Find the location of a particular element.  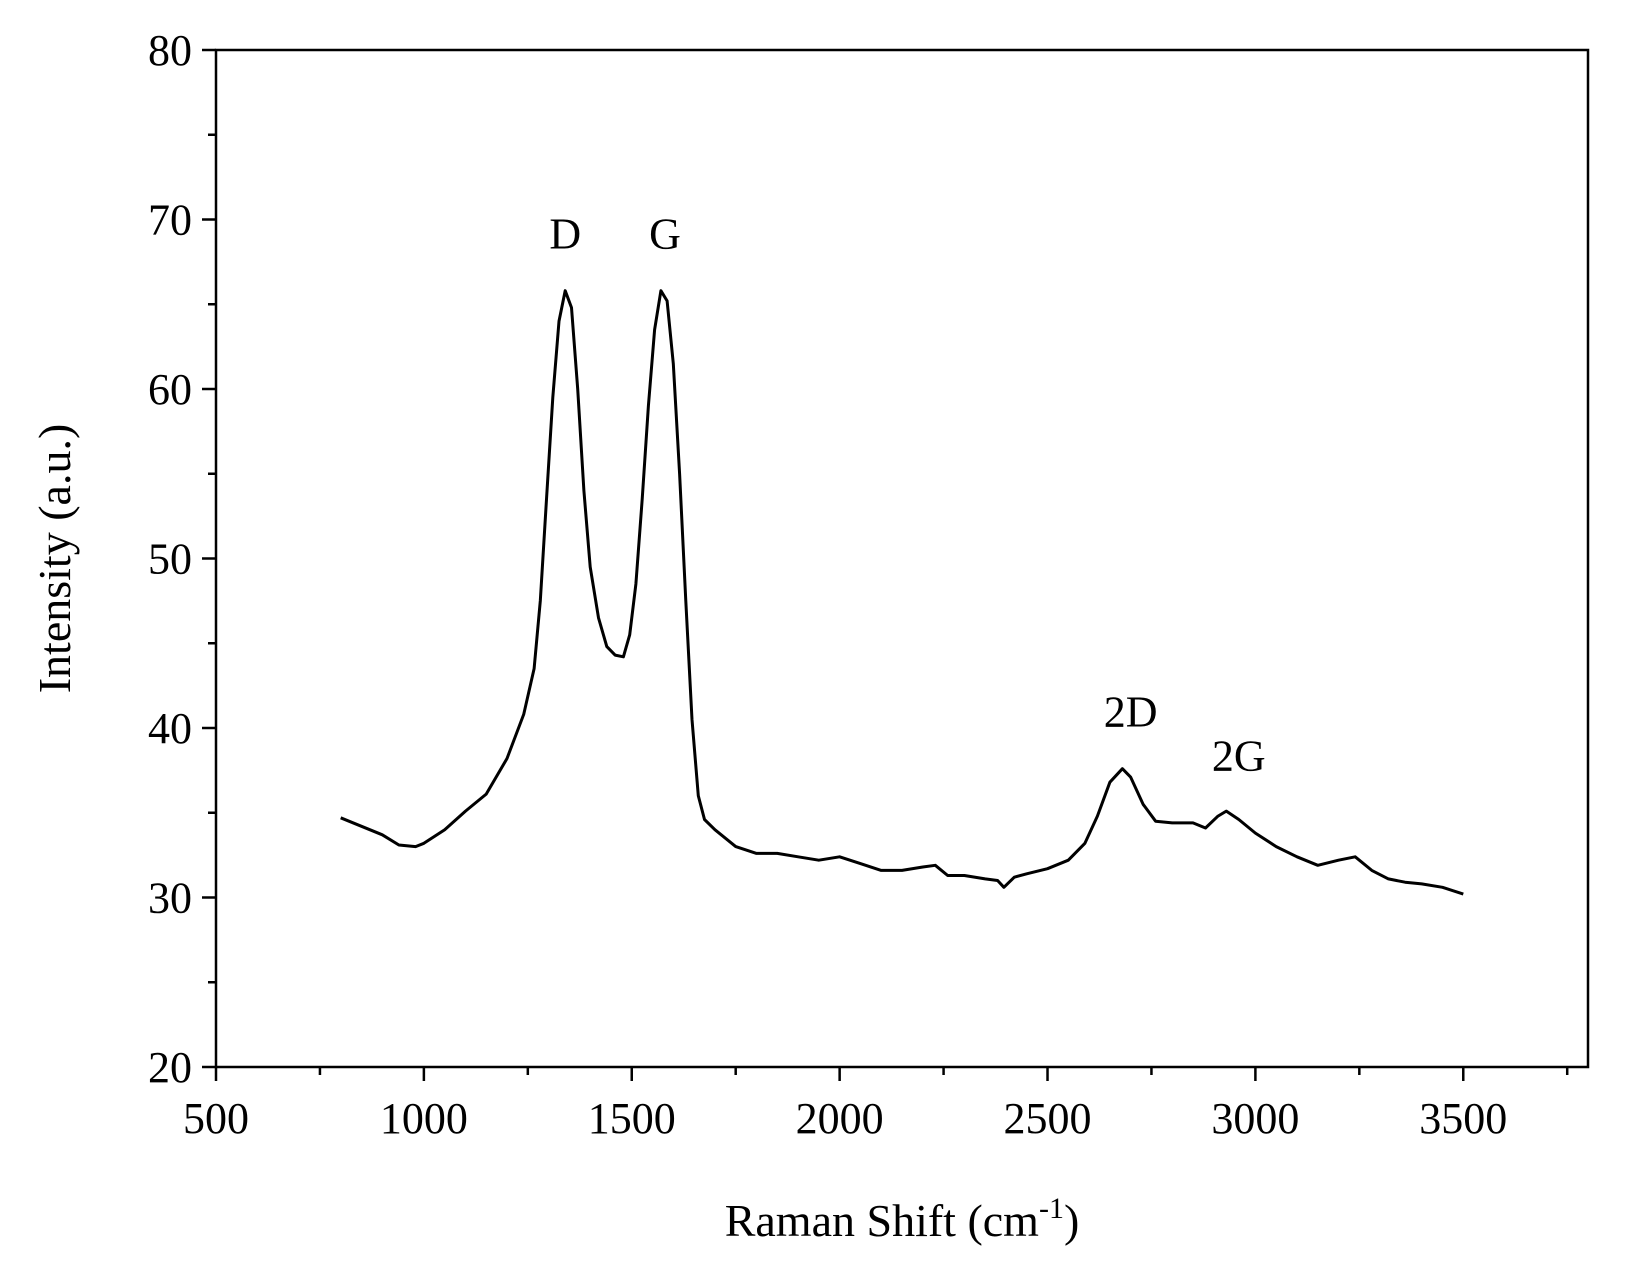

peak-label-d: D is located at coordinates (565, 233).